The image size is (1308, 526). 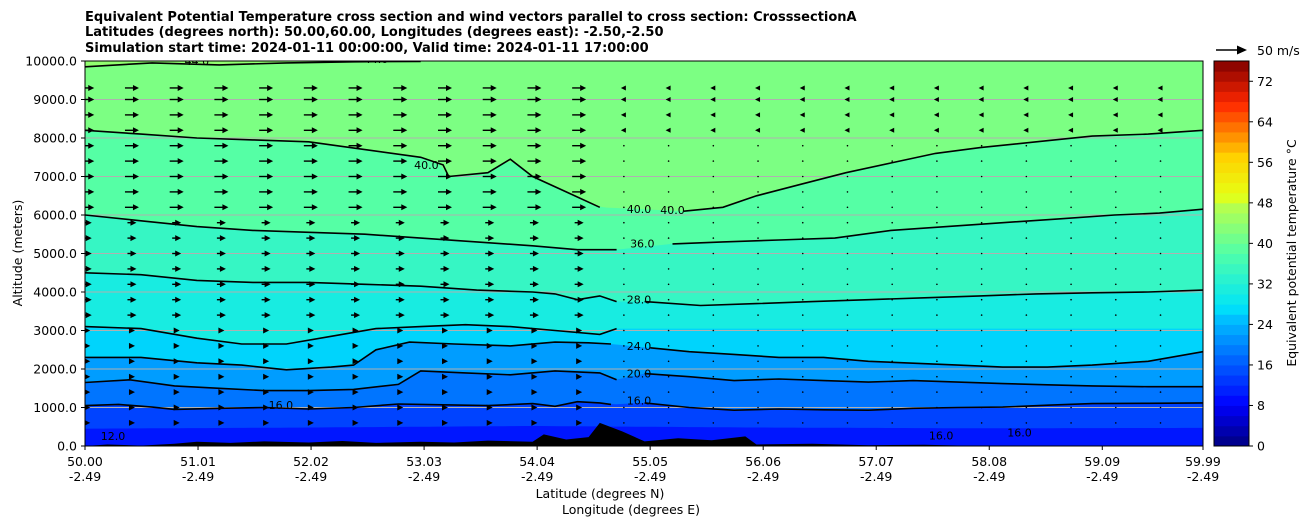 I want to click on colorbar-tick-label: 32, so click(x=1265, y=283).